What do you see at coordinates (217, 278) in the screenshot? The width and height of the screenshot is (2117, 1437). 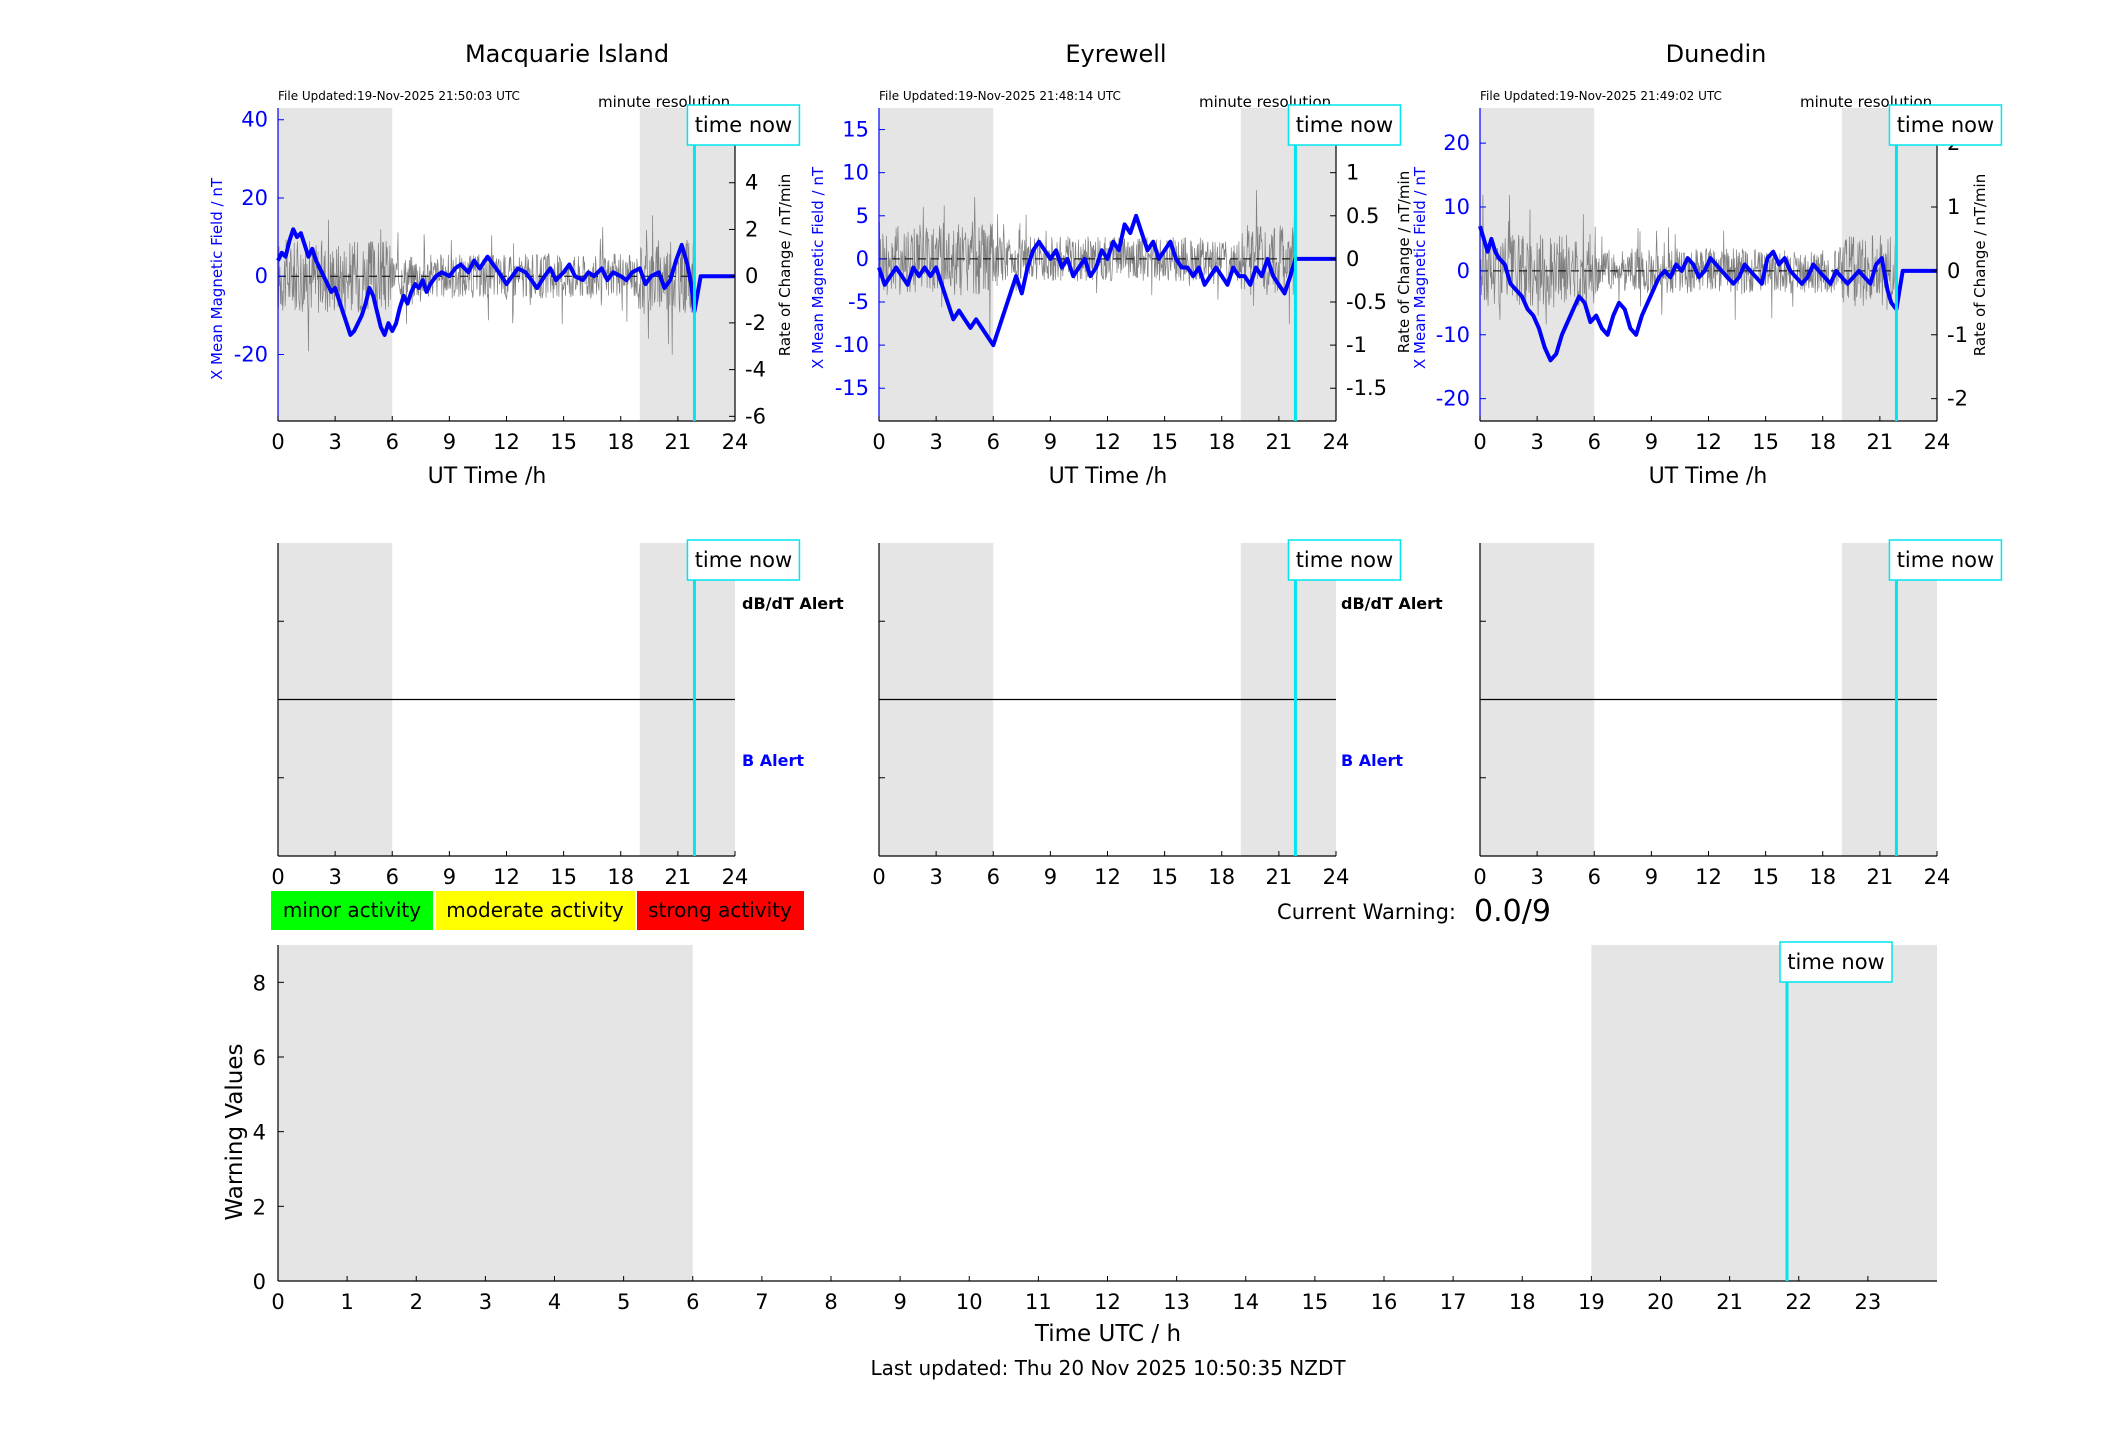 I see `y-axis-label-left: X Mean Magnetic Field / nT` at bounding box center [217, 278].